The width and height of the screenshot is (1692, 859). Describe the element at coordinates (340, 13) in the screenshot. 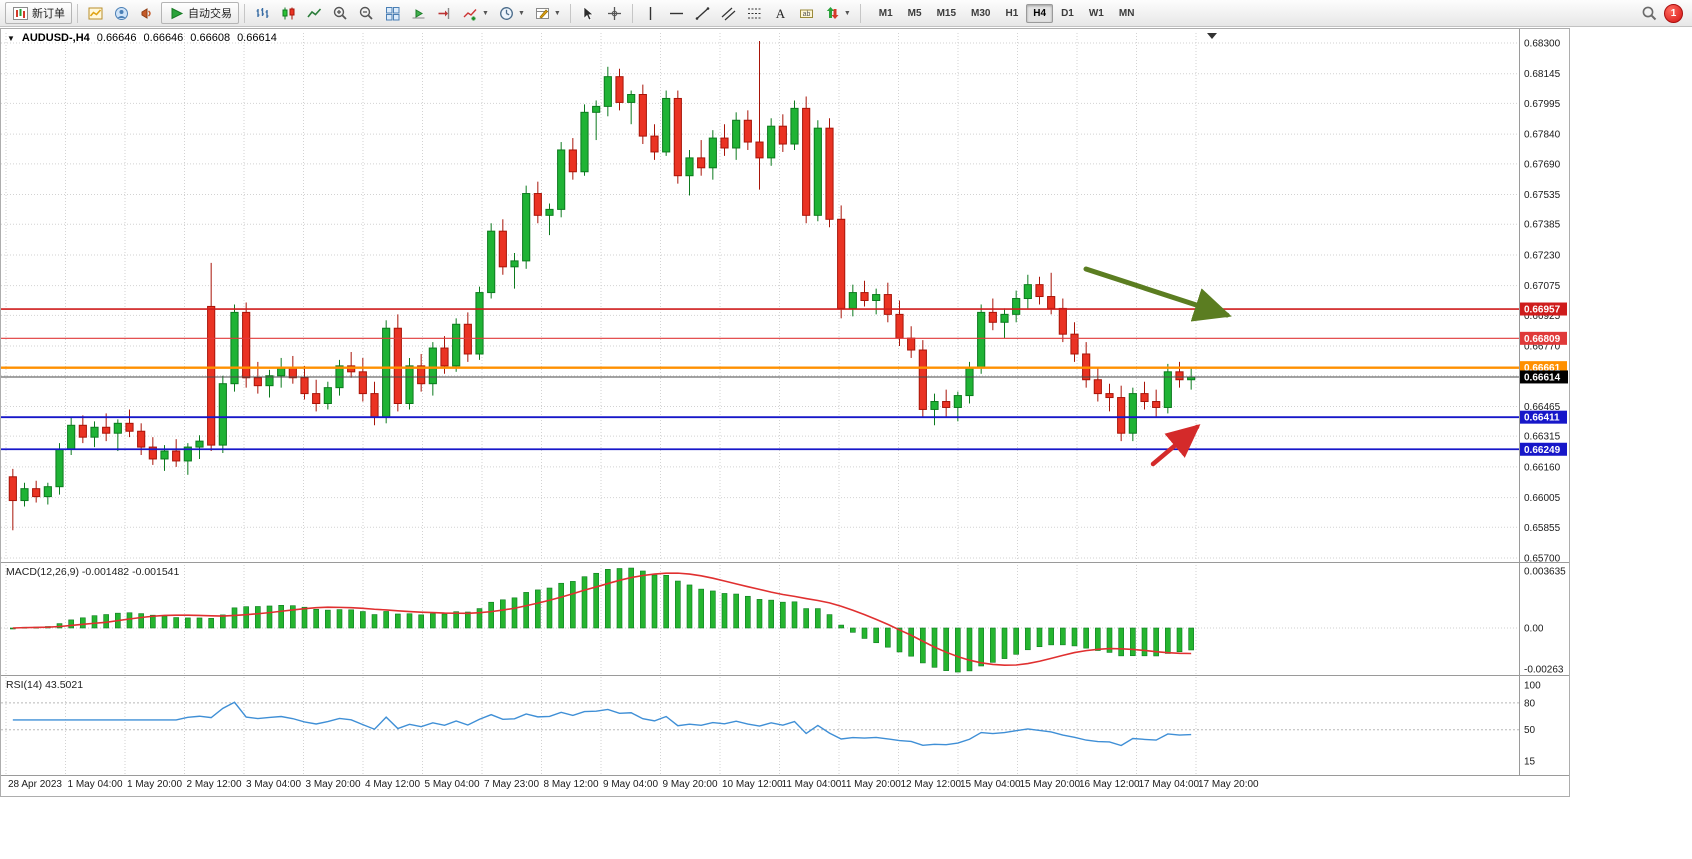

I see `zoom-in-button` at that location.